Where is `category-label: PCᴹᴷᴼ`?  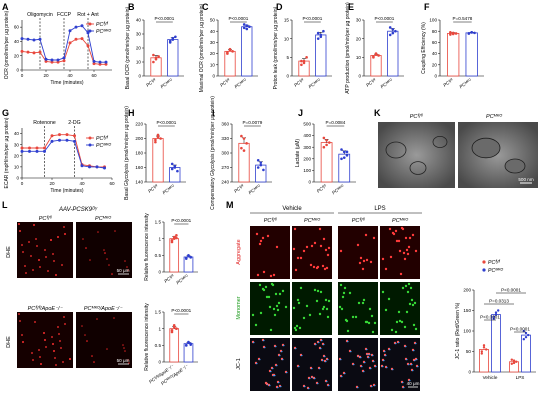
category-label: PCᴹᴷᴼ is located at coordinates (466, 83).